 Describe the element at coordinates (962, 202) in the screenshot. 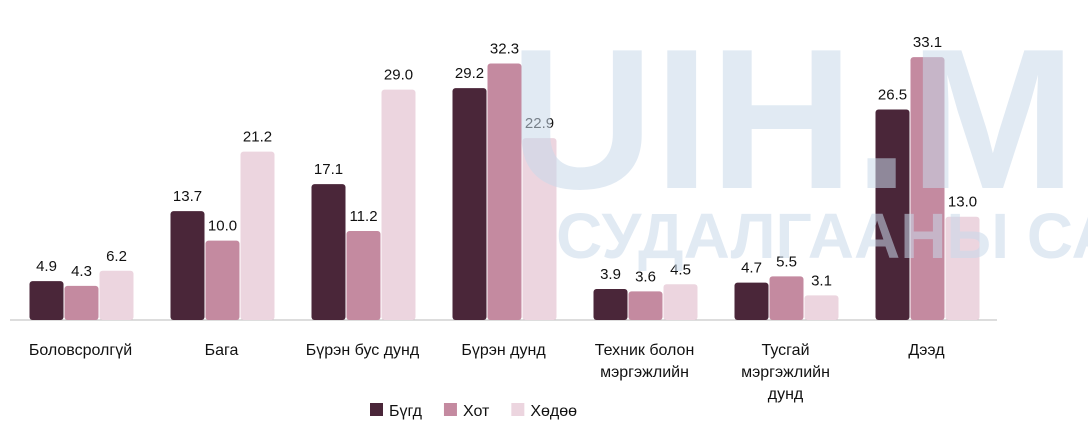

I see `value-label: 13.0` at that location.